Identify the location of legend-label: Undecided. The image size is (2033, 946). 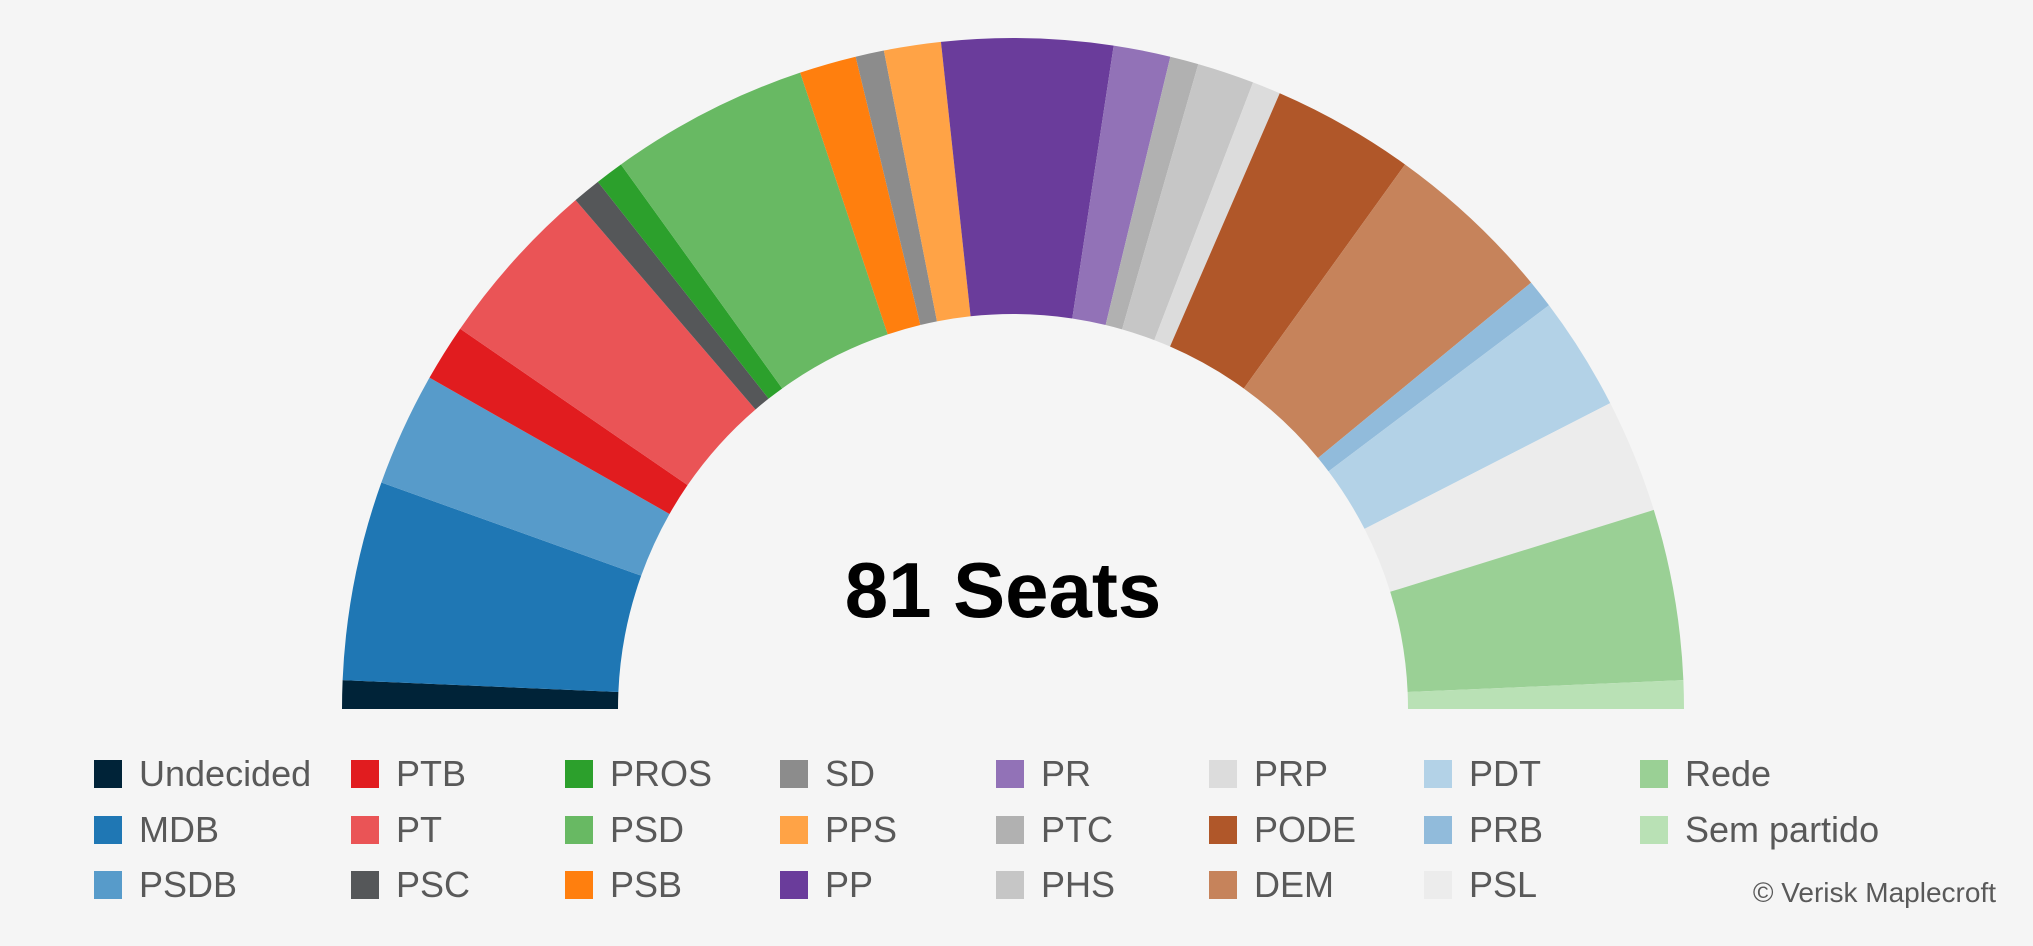
(225, 773).